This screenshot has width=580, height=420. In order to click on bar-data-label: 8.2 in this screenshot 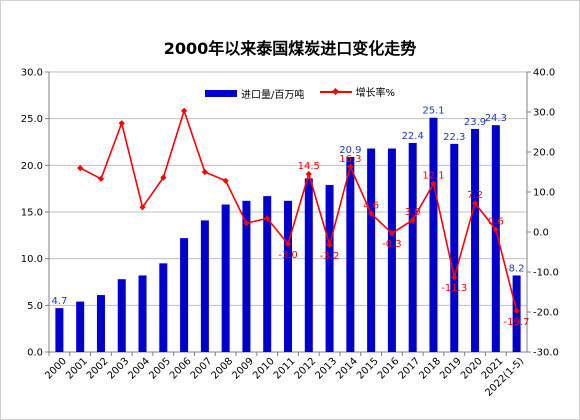, I will do `click(517, 268)`.